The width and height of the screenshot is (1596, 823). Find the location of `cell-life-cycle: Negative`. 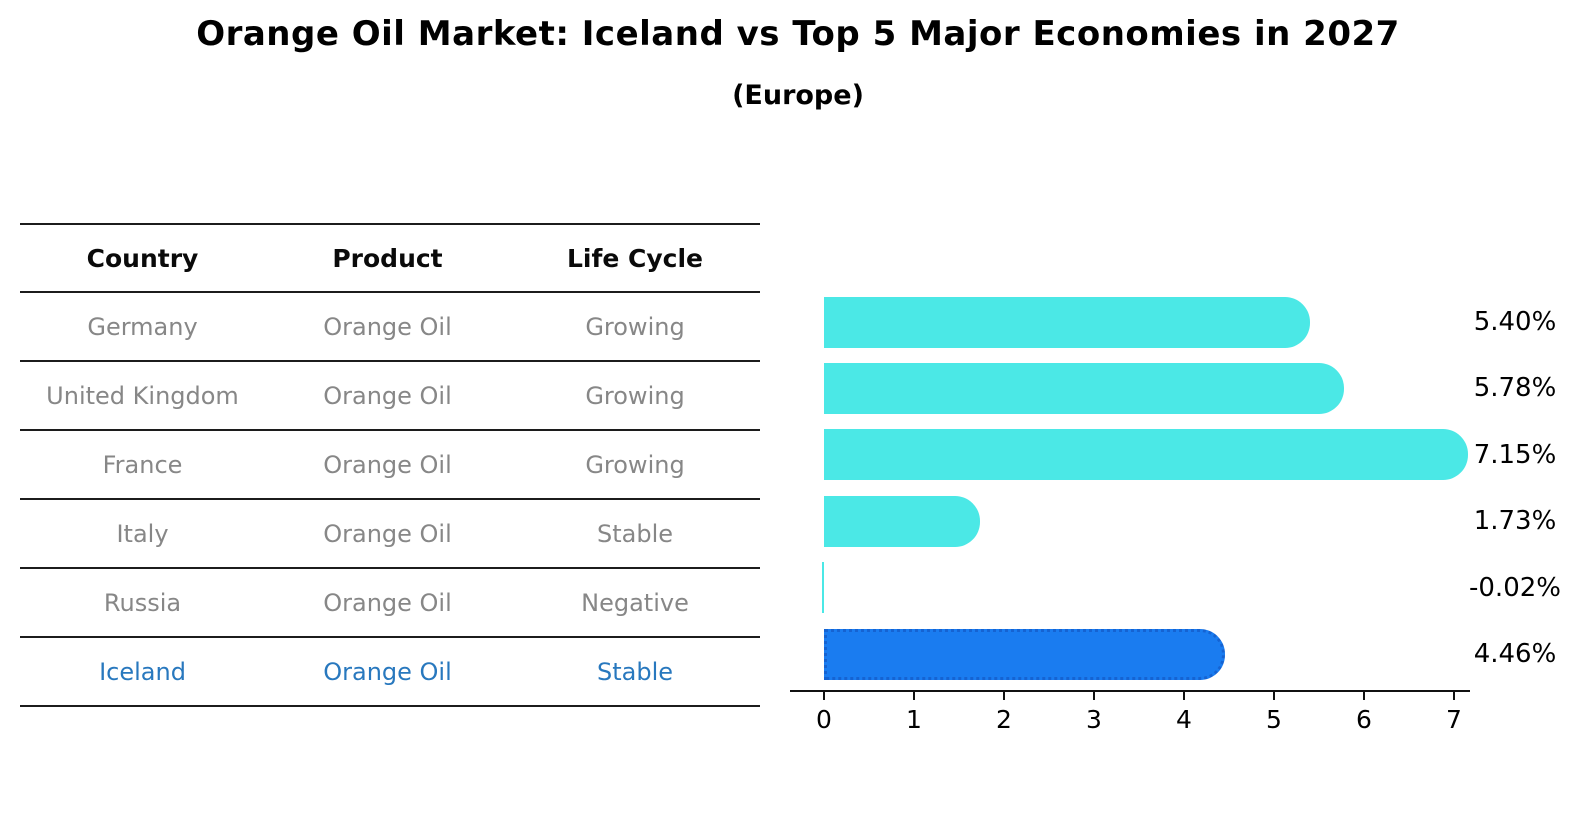

cell-life-cycle: Negative is located at coordinates (635, 602).